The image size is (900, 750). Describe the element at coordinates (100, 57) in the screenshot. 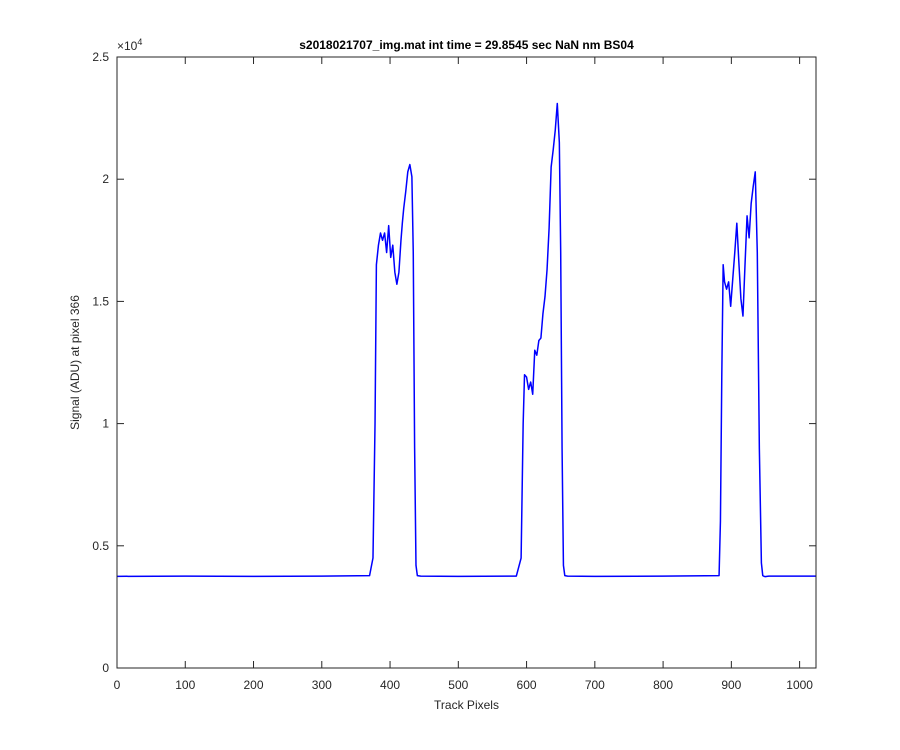

I see `y-tick-label: 2.5` at that location.